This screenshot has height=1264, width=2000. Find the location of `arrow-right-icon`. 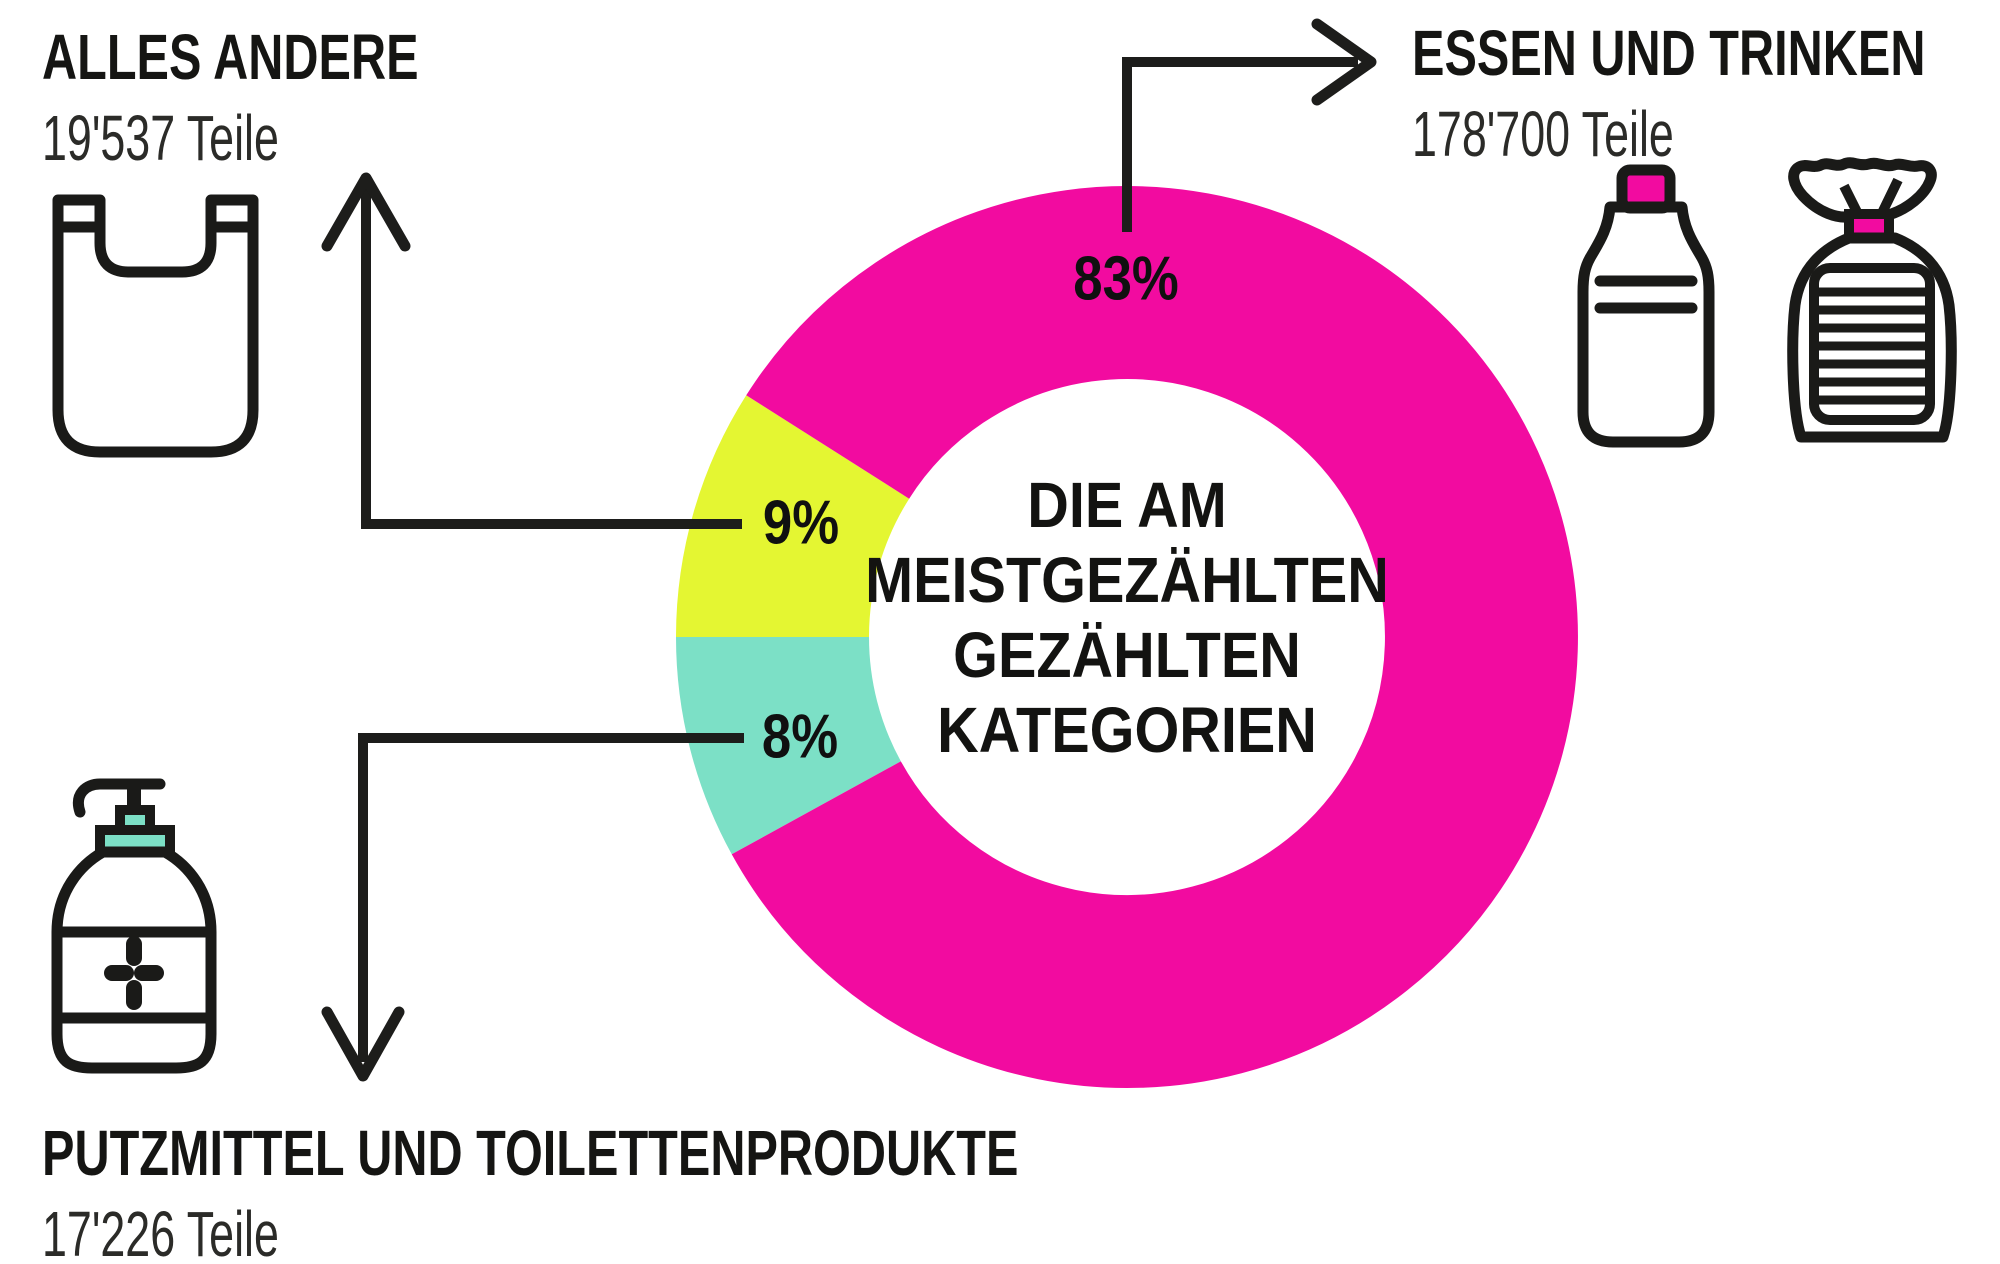

arrow-right-icon is located at coordinates (1344, 62).